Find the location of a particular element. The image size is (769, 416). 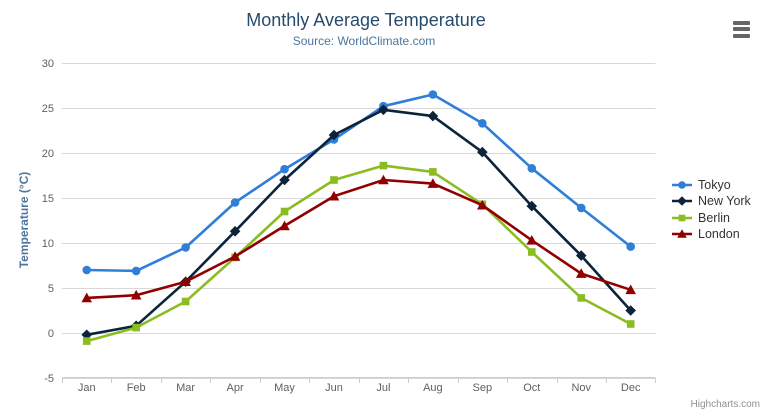

legend-item-tokyo: Tokyo is located at coordinates (711, 185).